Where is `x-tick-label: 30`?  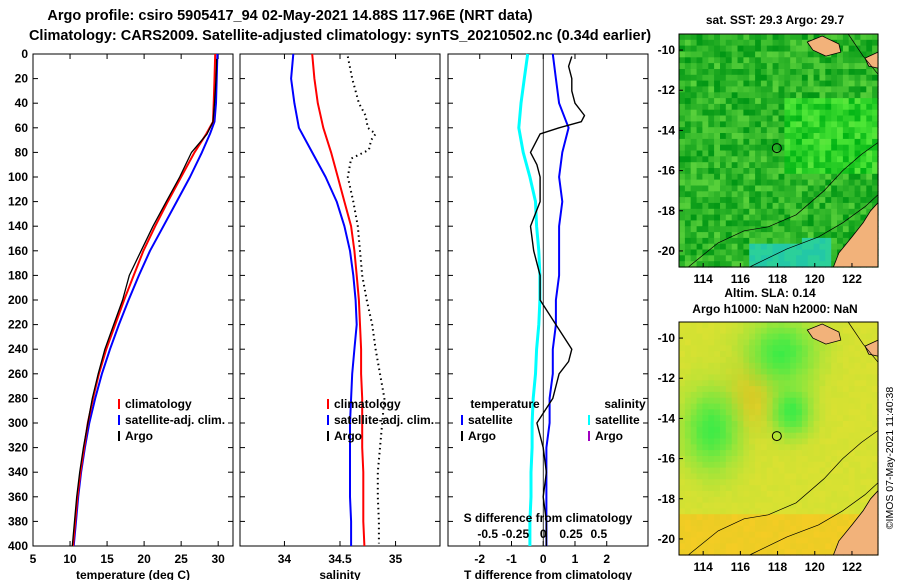 x-tick-label: 30 is located at coordinates (219, 559).